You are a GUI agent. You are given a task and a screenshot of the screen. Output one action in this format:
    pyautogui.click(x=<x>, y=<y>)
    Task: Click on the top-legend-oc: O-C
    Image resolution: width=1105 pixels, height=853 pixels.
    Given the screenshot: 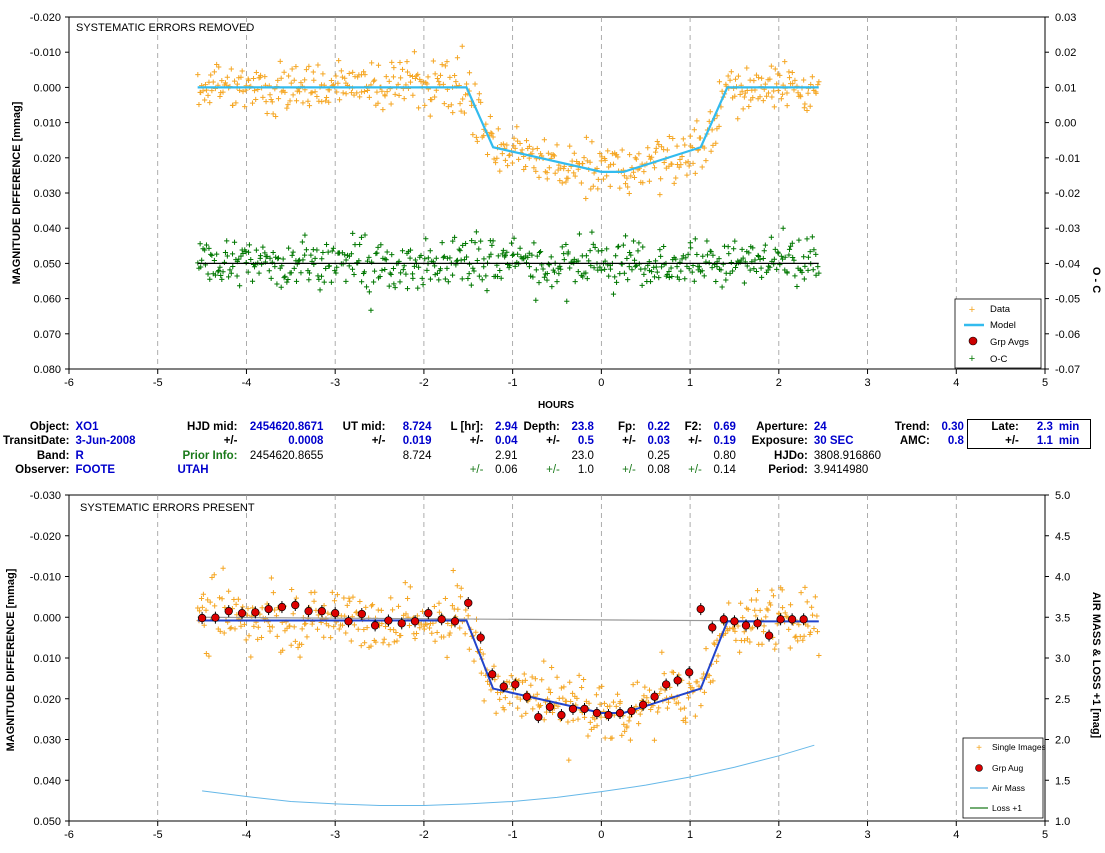 What is the action you would take?
    pyautogui.click(x=999, y=359)
    